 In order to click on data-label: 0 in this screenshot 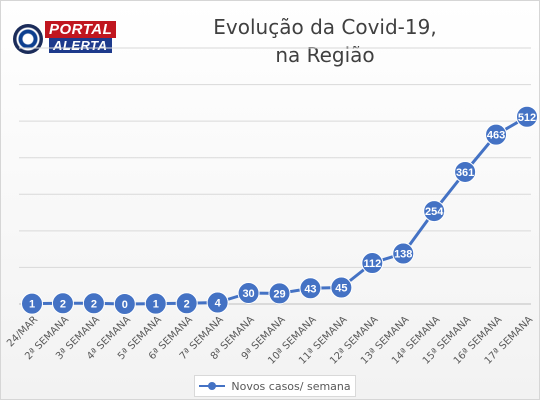, I will do `click(125, 305)`.